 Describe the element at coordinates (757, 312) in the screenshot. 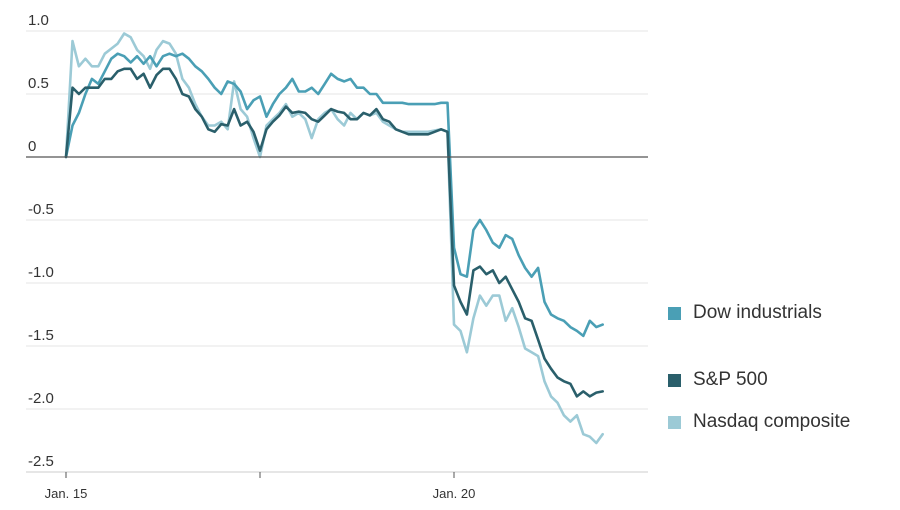

I see `legend-label-dow: Dow industrials` at that location.